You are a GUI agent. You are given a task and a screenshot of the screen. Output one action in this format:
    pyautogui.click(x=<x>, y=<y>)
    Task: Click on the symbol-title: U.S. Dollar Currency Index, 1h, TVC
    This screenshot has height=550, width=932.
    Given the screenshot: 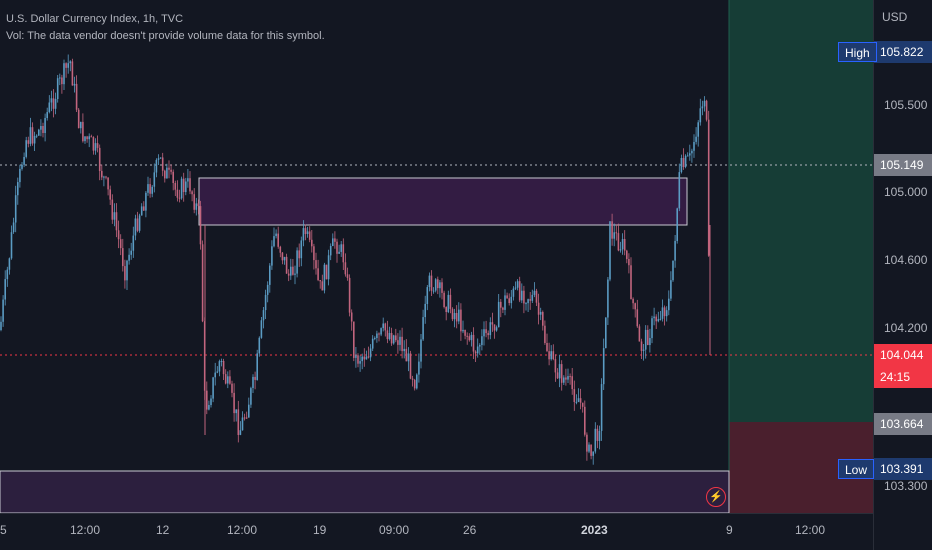 What is the action you would take?
    pyautogui.click(x=95, y=19)
    